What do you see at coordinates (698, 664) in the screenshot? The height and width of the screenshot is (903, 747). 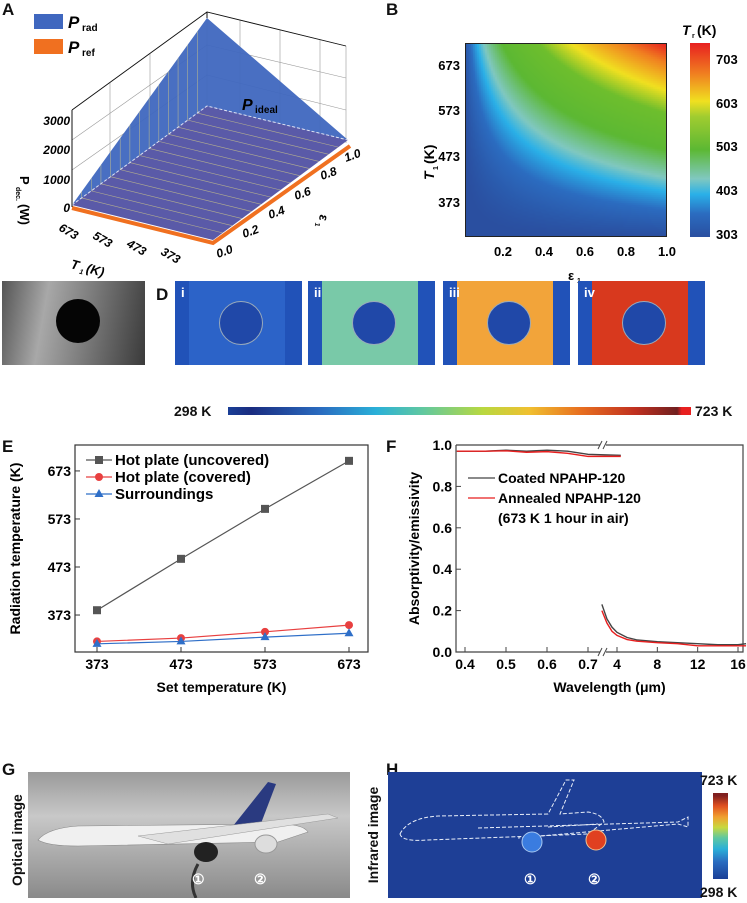 I see `x-tick-label: 12` at bounding box center [698, 664].